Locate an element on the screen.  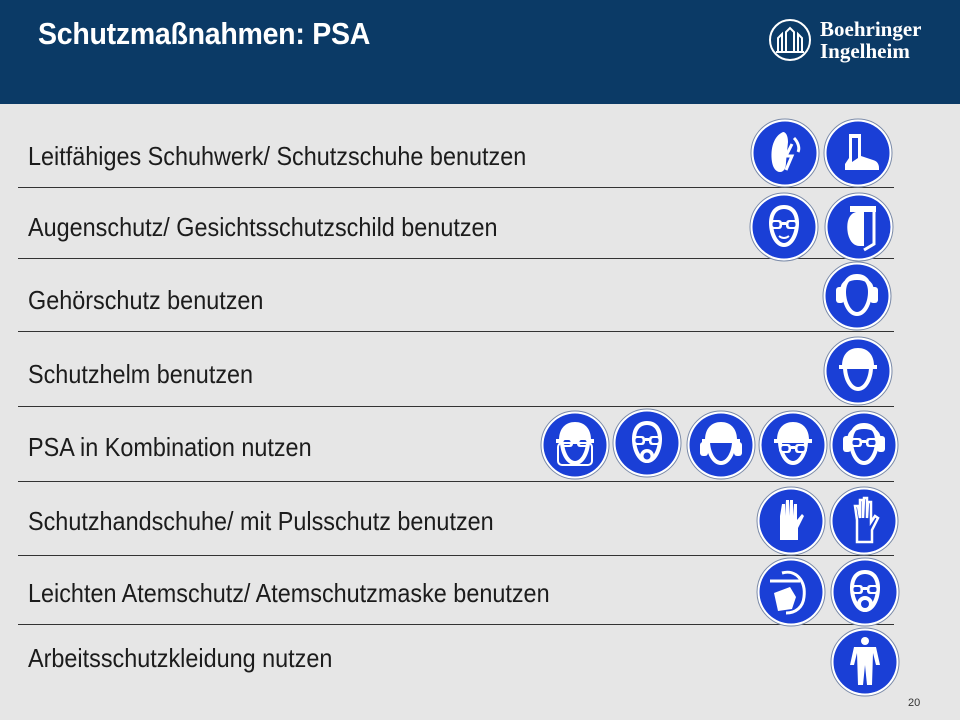
logo-text-line1: Boehringer is located at coordinates (871, 29).